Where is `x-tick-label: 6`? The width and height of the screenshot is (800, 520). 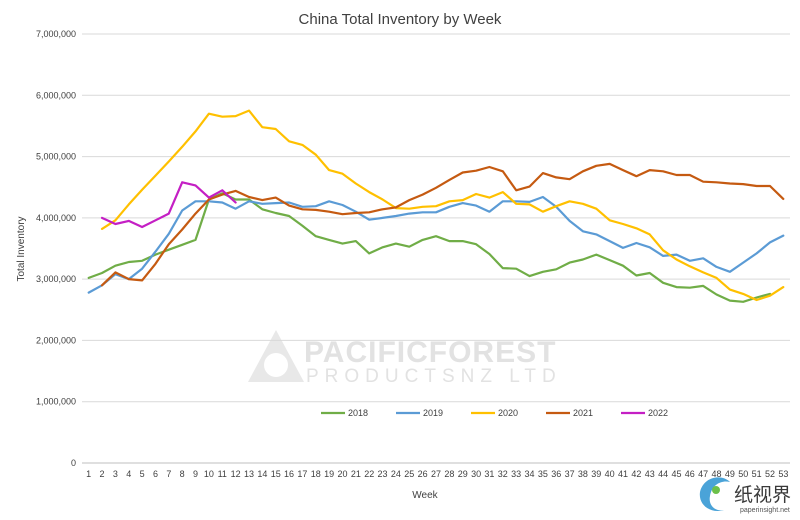
x-tick-label: 6 is located at coordinates (155, 474).